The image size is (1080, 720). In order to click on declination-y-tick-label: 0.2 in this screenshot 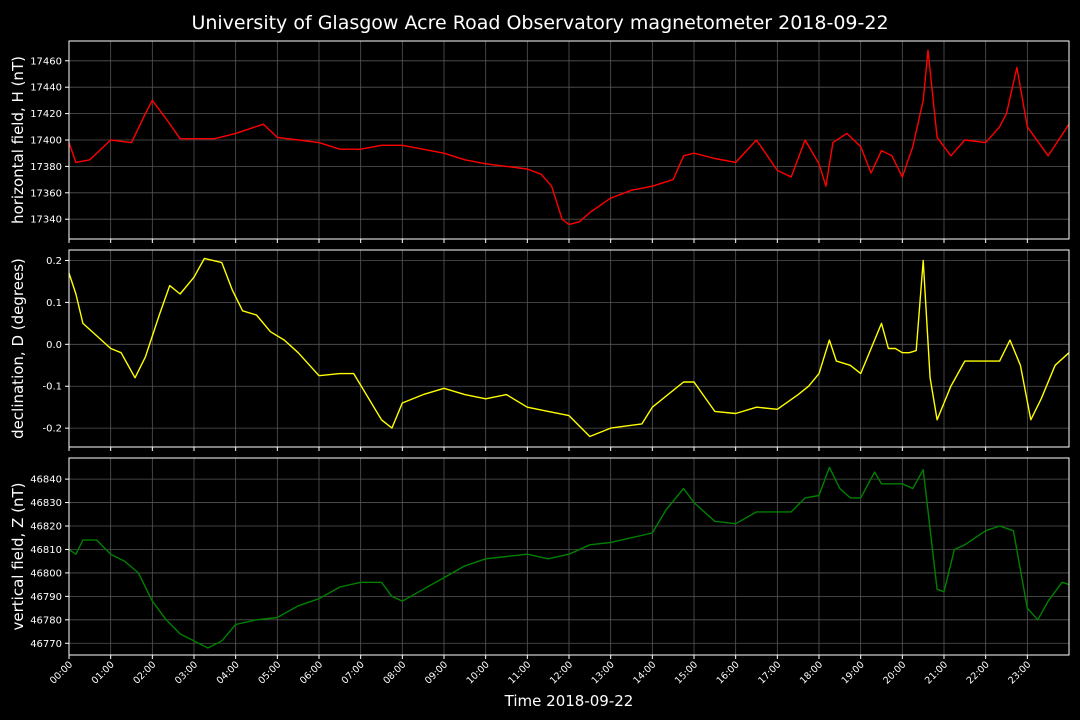, I will do `click(54, 261)`.